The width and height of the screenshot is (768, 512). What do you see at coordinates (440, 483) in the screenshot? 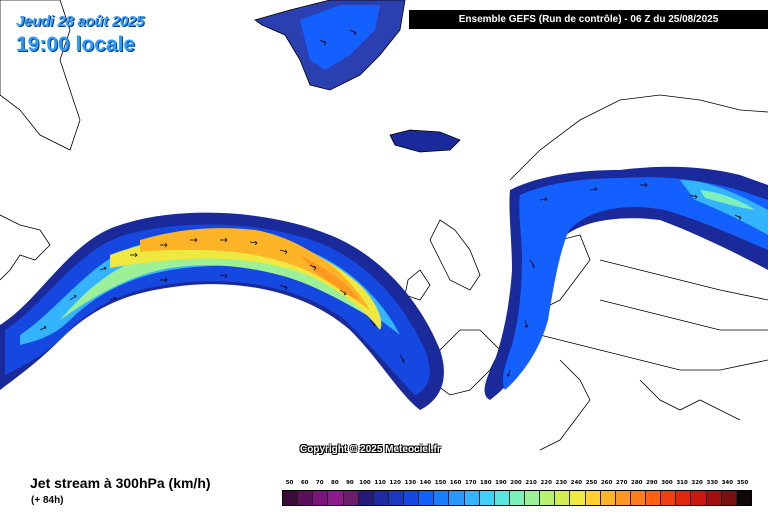
I see `color-scale-label: 150` at bounding box center [440, 483].